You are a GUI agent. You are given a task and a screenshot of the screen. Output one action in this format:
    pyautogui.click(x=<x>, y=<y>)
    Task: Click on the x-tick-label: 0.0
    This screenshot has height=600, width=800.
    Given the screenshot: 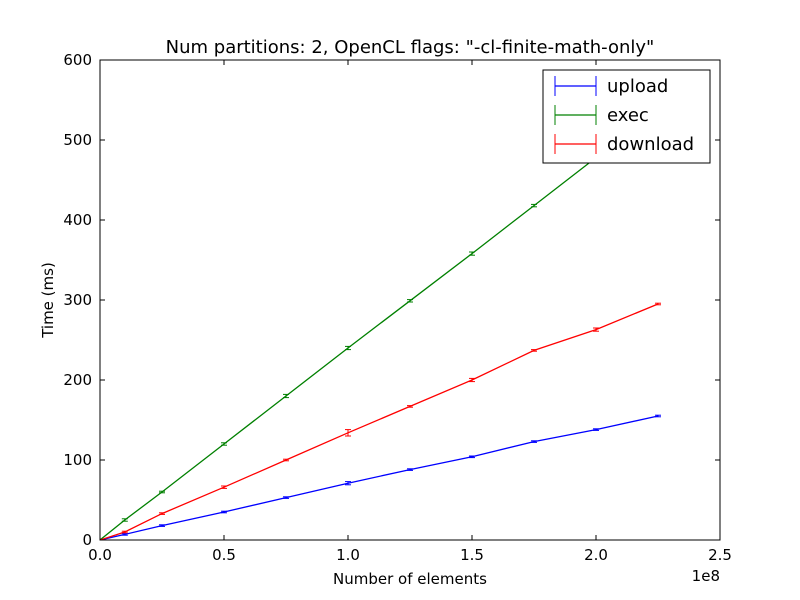 What is the action you would take?
    pyautogui.click(x=100, y=555)
    